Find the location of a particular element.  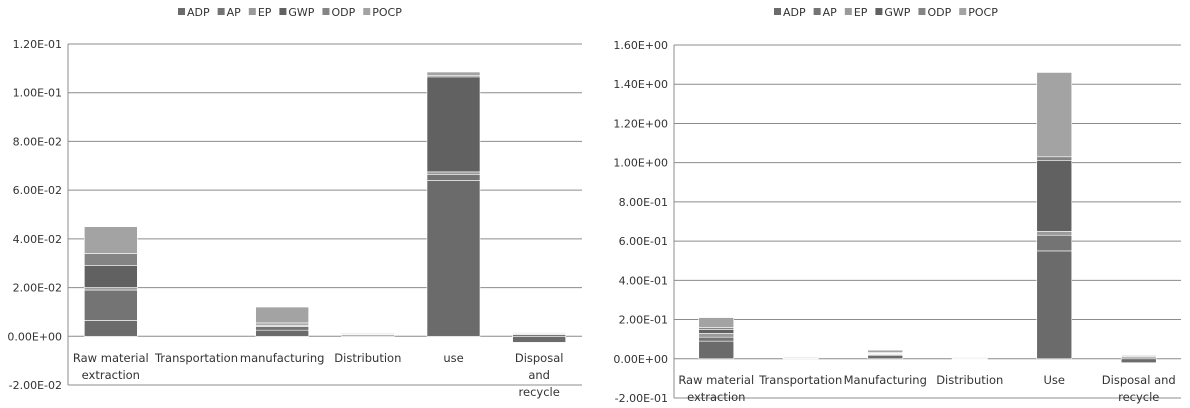

y-tick-label: 6.00E-02 is located at coordinates (37, 190).